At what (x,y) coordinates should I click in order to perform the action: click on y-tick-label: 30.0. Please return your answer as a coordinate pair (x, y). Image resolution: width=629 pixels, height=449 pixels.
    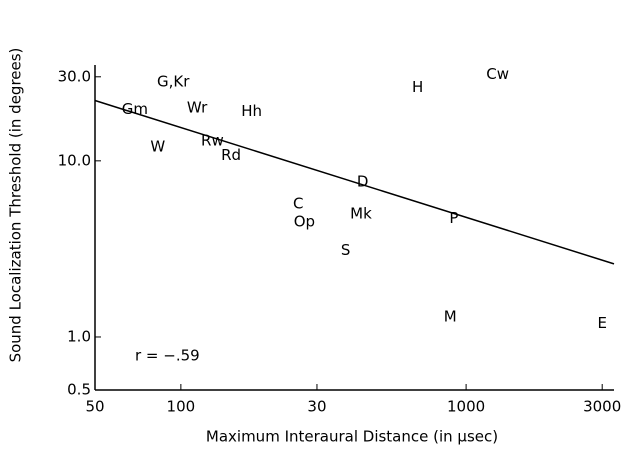
    Looking at the image, I should click on (74, 76).